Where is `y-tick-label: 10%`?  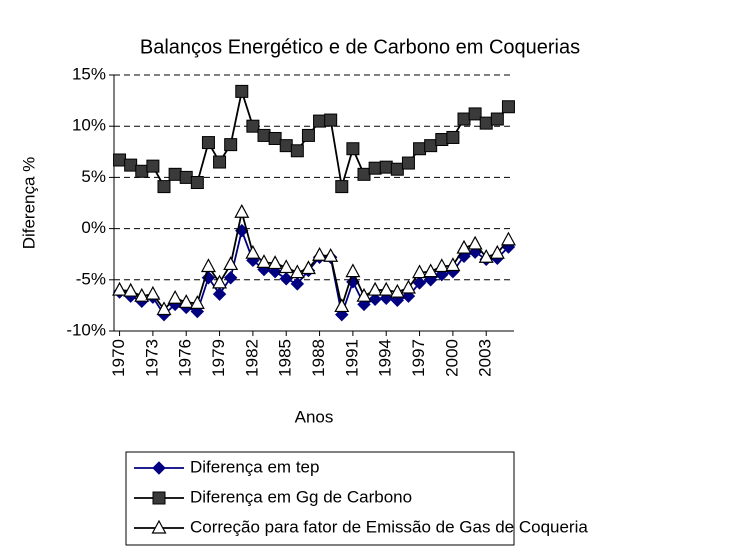 y-tick-label: 10% is located at coordinates (89, 125).